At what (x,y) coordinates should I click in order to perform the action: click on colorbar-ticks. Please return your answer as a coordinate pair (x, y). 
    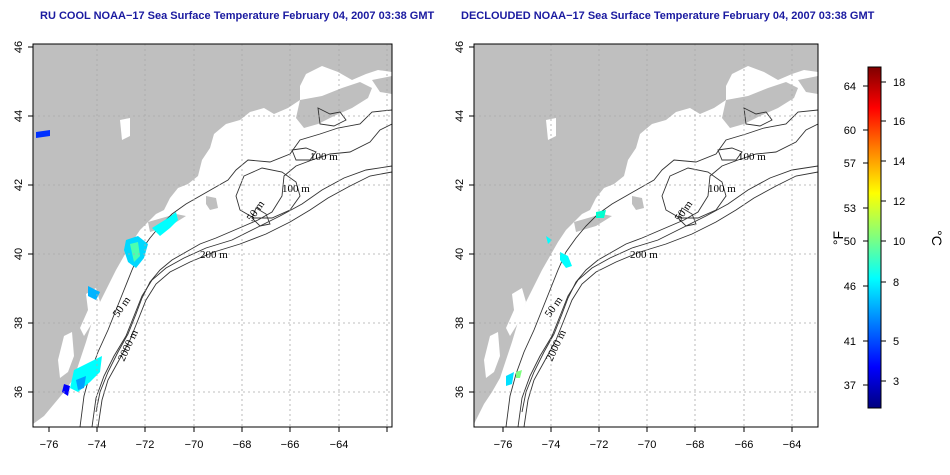
    Looking at the image, I should click on (874, 233).